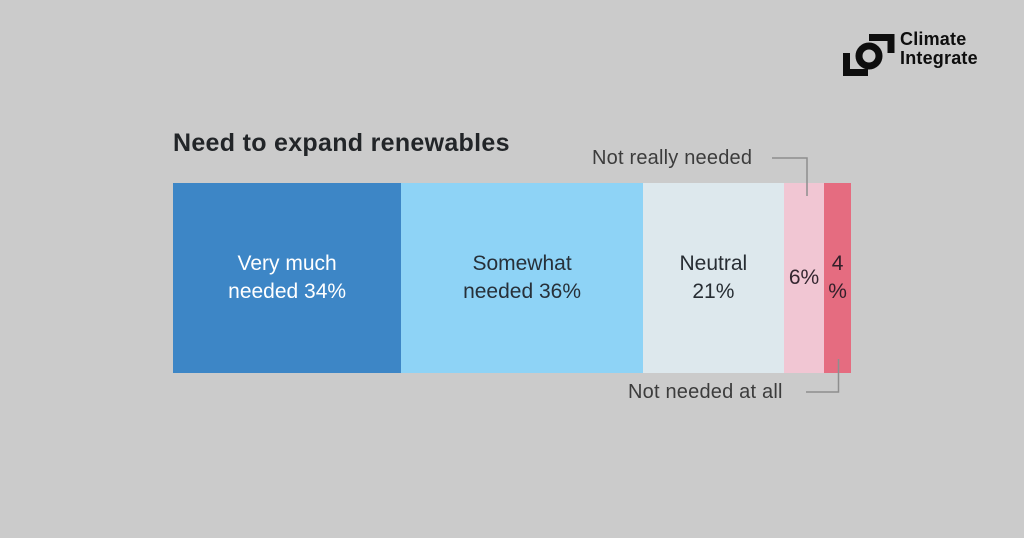 The image size is (1024, 538). I want to click on bar-segment-neutral: Neutral 21%, so click(713, 278).